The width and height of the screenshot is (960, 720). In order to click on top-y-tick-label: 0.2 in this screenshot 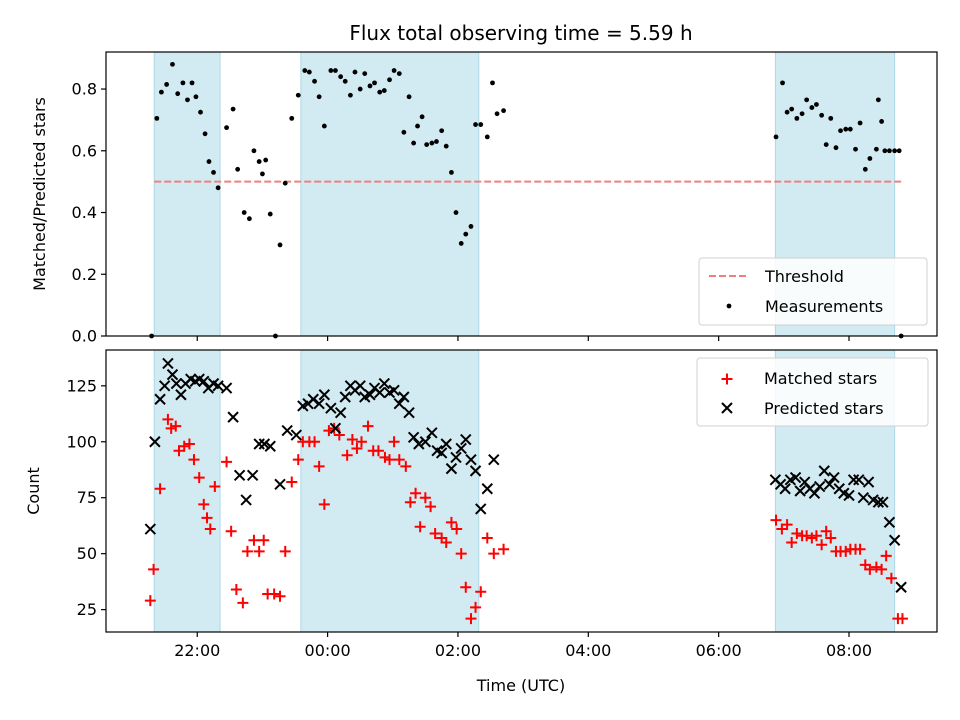, I will do `click(84, 274)`.